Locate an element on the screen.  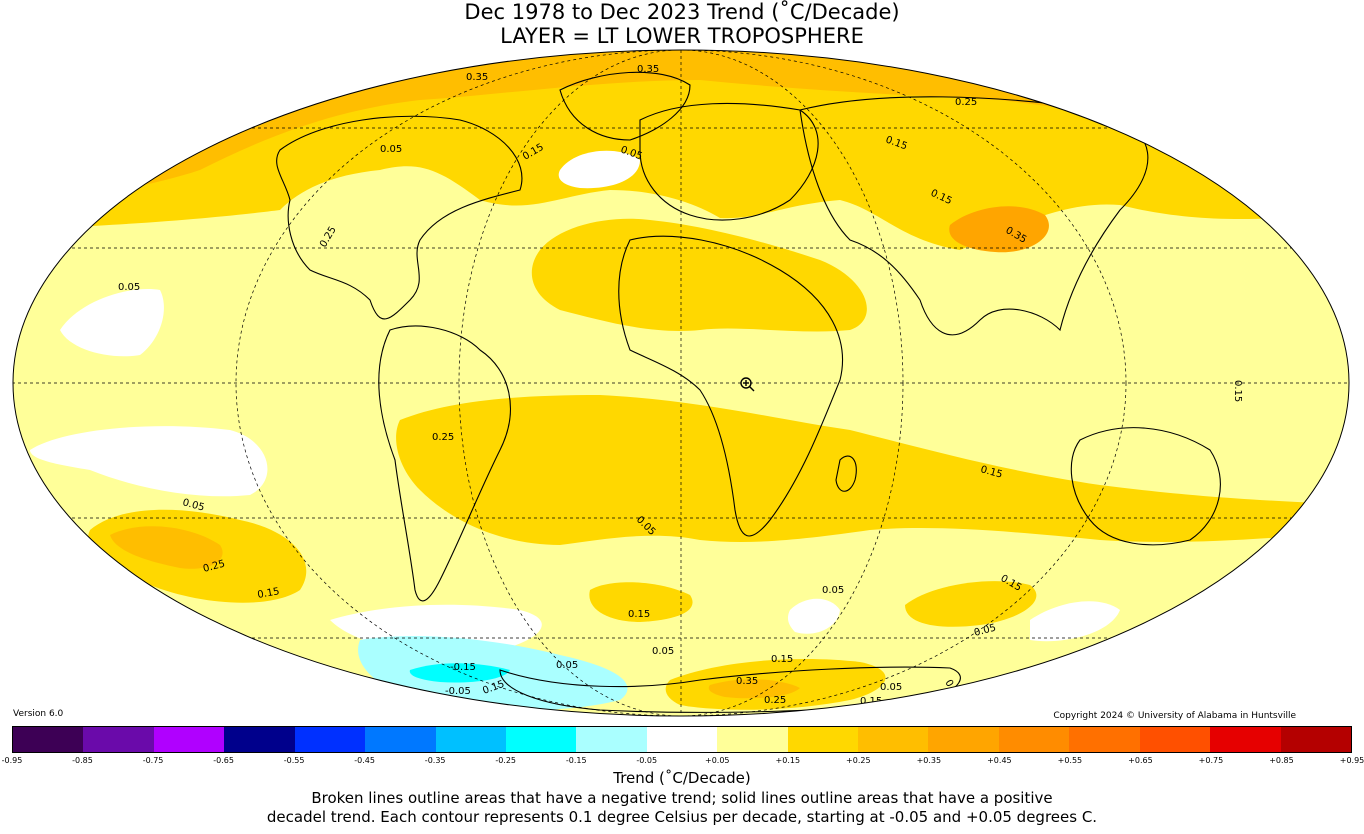
trend-region-south-indian is located at coordinates (641, 602).